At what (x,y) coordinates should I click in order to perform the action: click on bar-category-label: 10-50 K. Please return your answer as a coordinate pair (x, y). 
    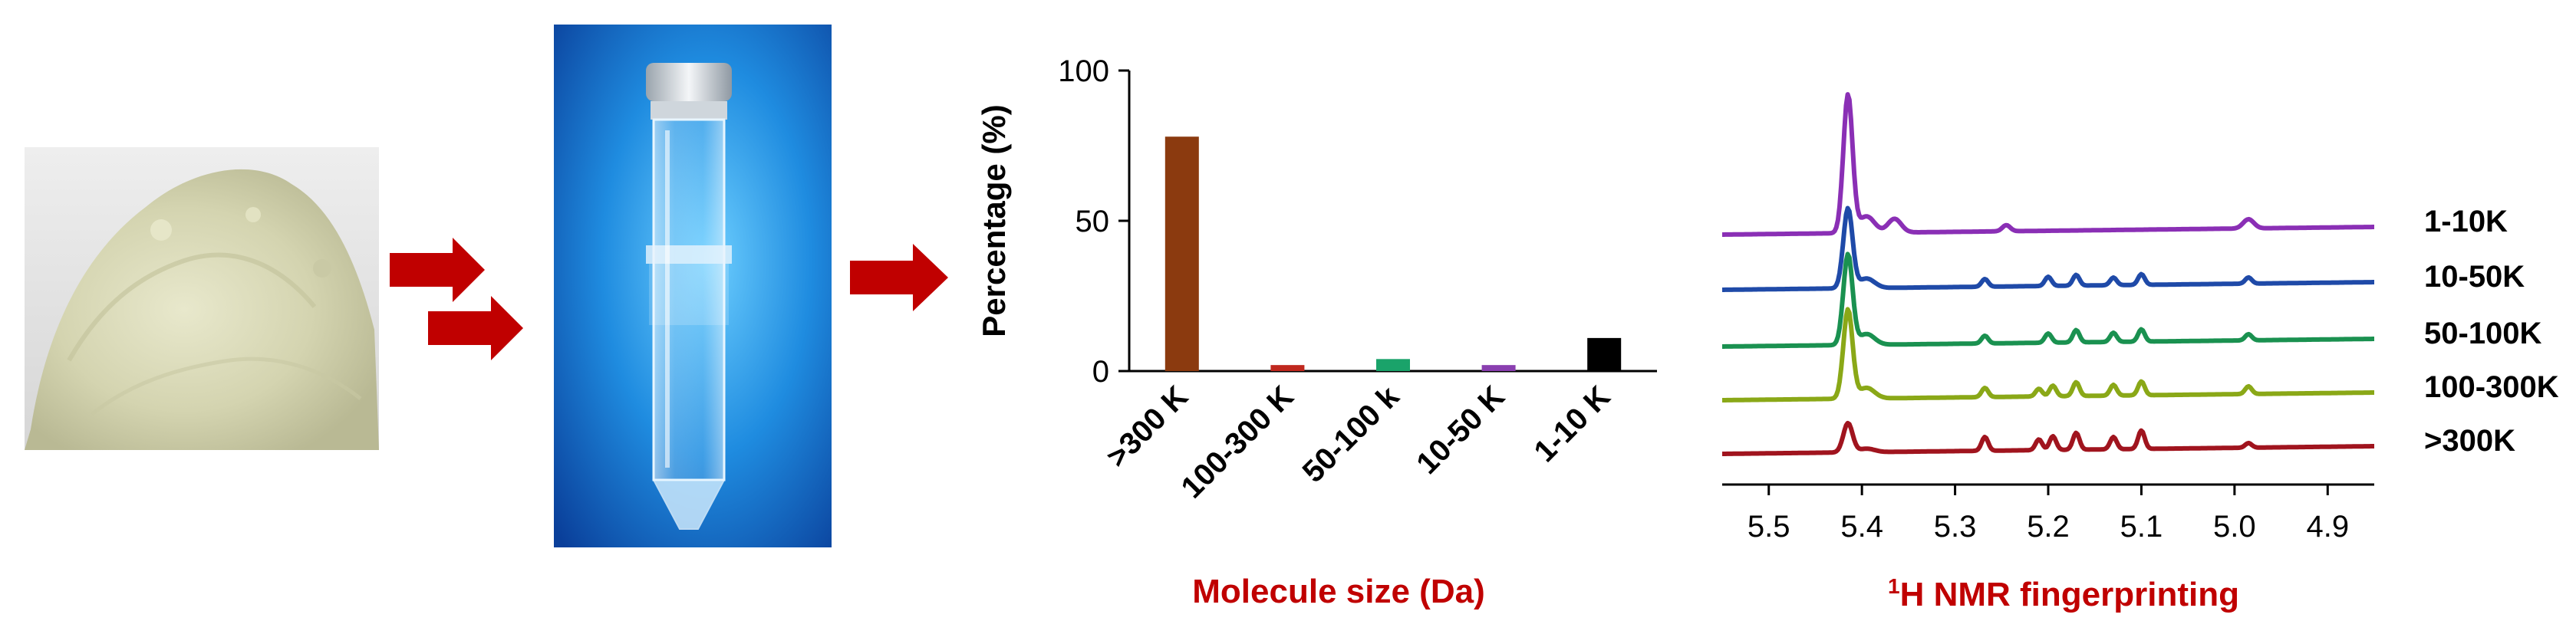
    Looking at the image, I should click on (1460, 430).